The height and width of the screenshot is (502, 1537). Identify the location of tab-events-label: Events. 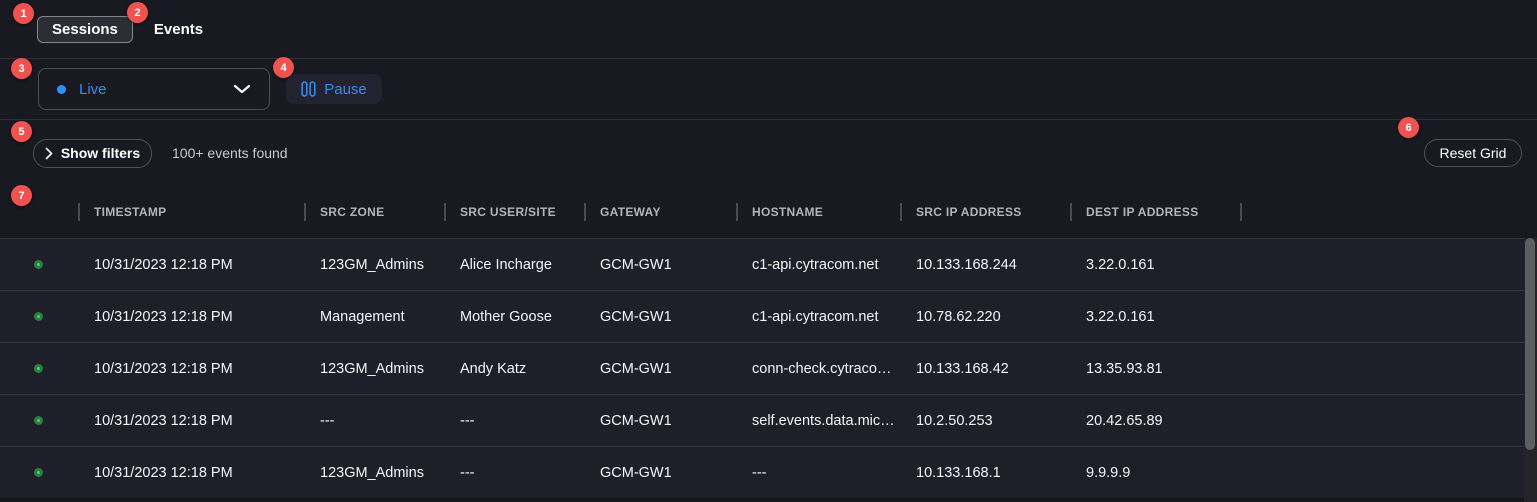
(178, 29).